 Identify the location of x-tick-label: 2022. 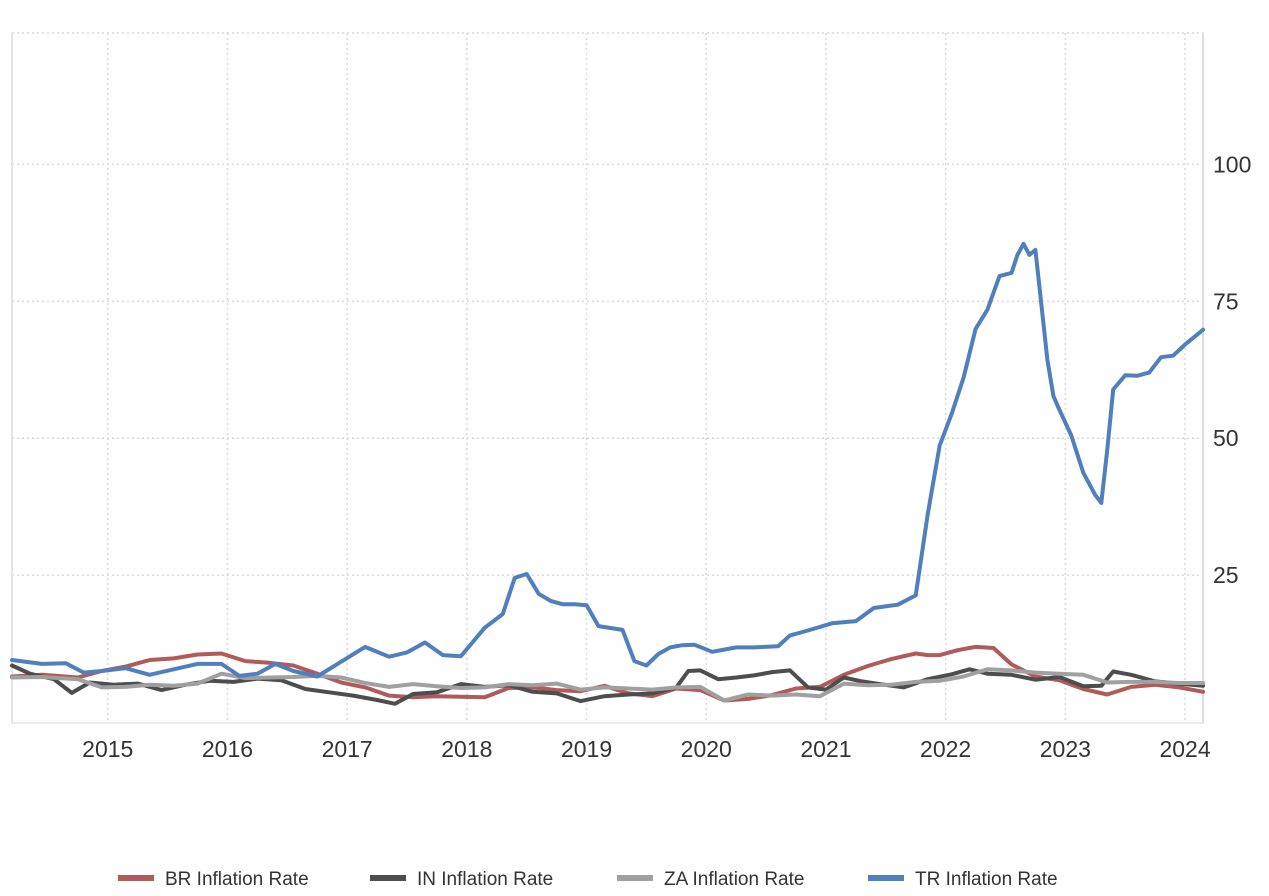
(945, 749).